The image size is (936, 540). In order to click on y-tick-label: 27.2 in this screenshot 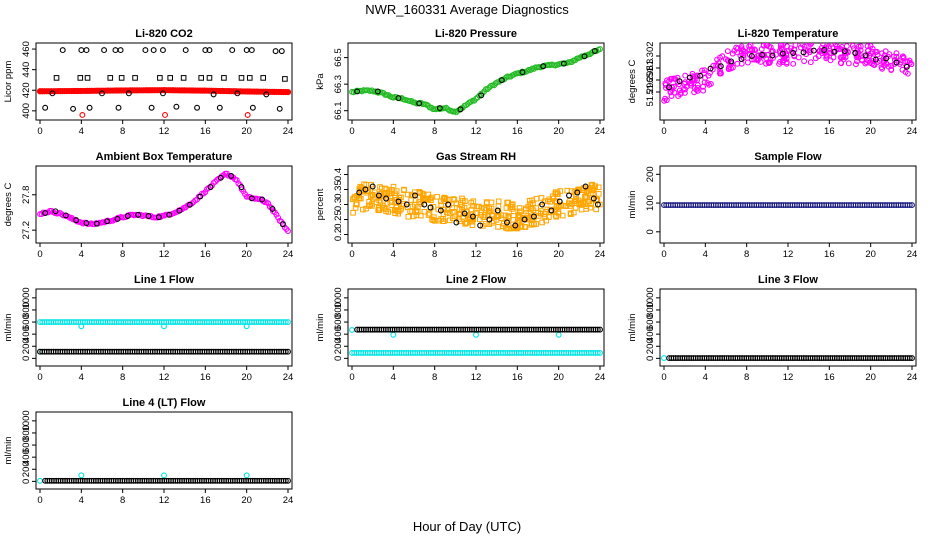, I will do `click(26, 230)`.